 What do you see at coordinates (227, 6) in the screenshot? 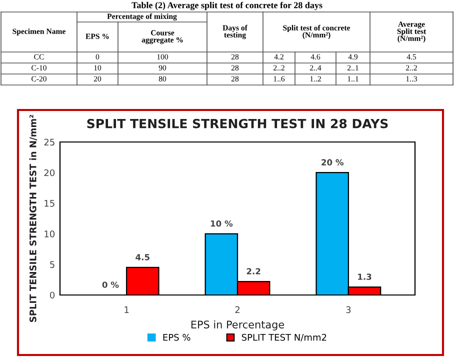
I see `text: Table (2) Average split test of concrete for 28 days` at bounding box center [227, 6].